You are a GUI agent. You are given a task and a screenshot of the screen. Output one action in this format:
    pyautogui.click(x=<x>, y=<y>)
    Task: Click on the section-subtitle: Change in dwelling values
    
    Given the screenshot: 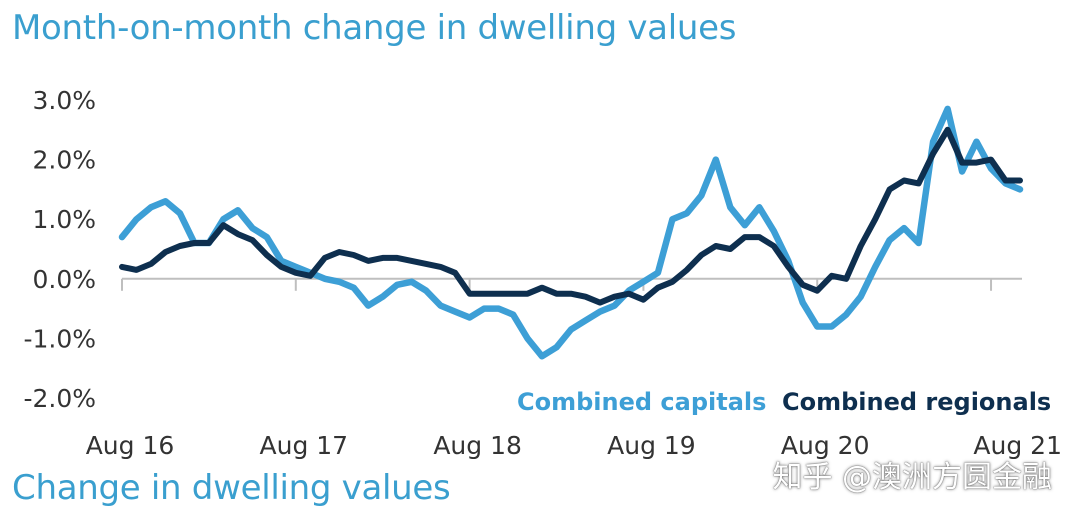 What is the action you would take?
    pyautogui.click(x=231, y=488)
    